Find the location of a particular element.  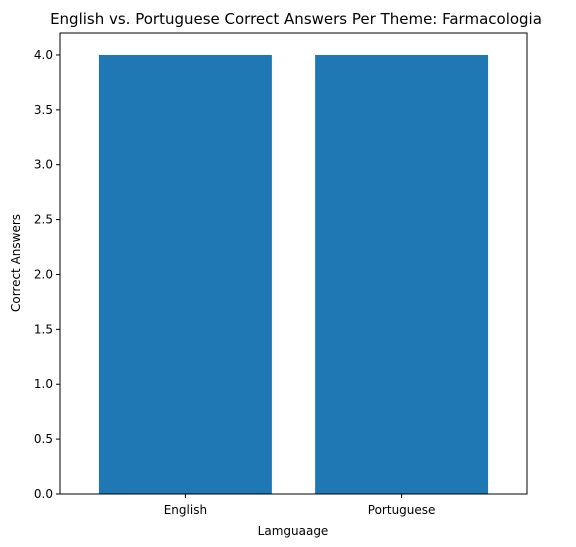

y-axis: 0.0 0.5 1.0 1.5 2.0 2.5 3.0 3.5 4.0 is located at coordinates (47, 274).